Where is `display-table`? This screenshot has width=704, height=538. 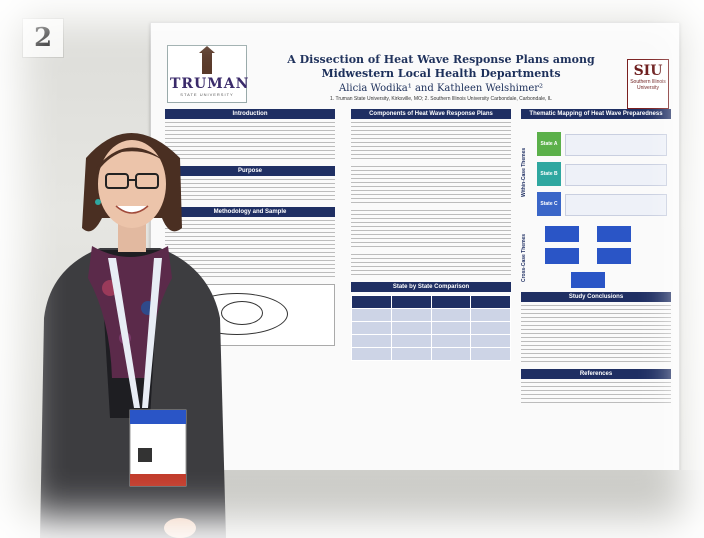
display-table is located at coordinates (427, 504).